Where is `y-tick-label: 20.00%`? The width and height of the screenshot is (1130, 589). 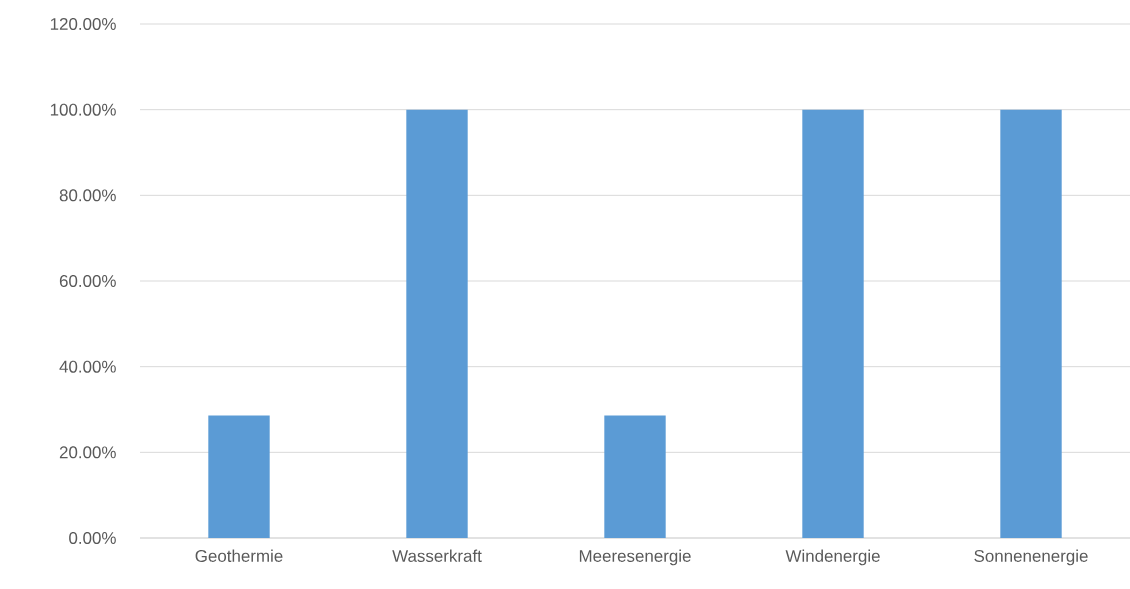
y-tick-label: 20.00% is located at coordinates (87, 452).